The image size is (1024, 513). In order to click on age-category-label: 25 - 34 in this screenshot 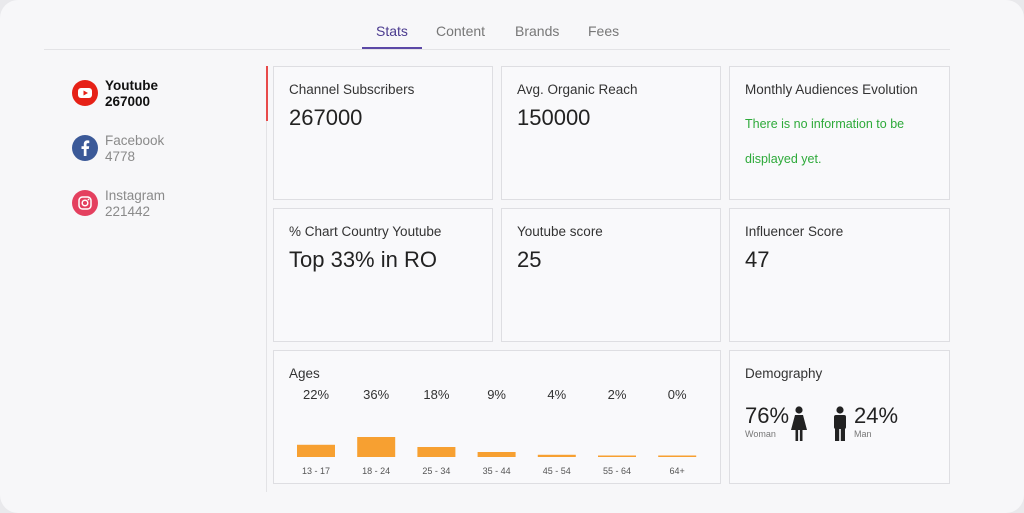, I will do `click(436, 471)`.